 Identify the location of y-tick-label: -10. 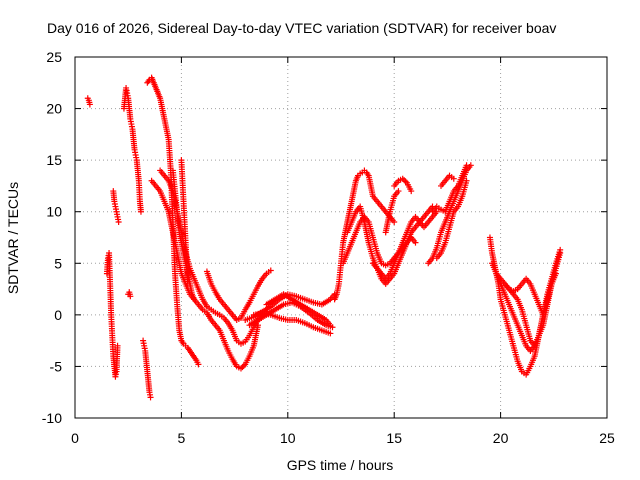
(52, 418).